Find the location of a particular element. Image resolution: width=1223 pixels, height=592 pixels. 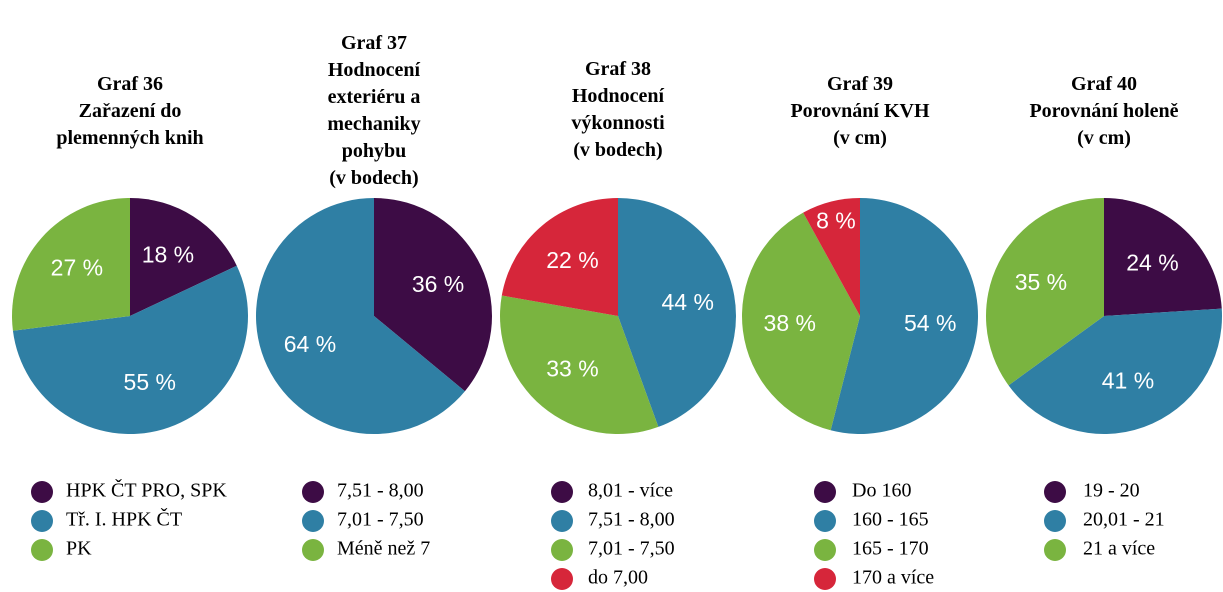

data-label: 27 % is located at coordinates (77, 267).